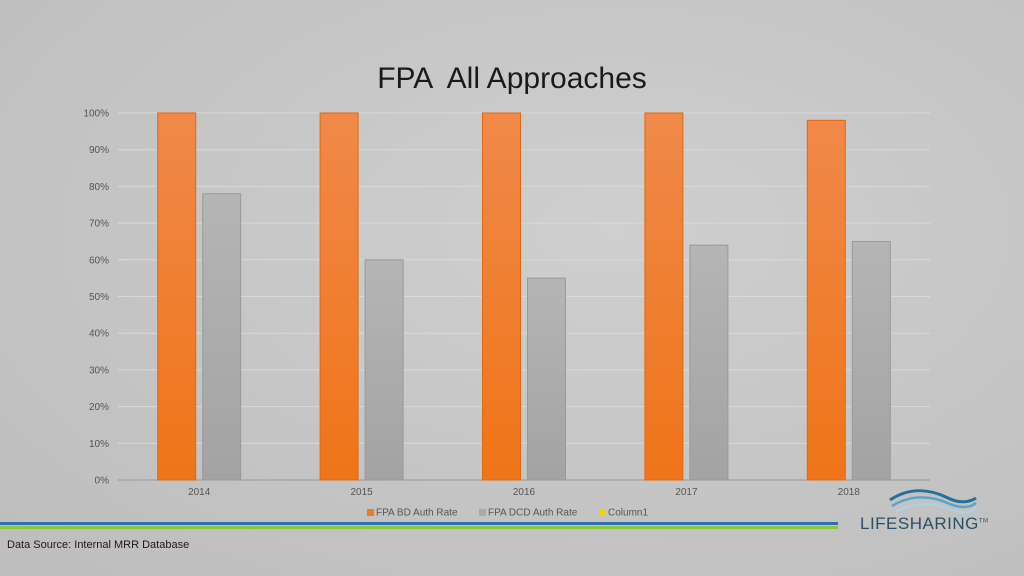 This screenshot has width=1024, height=576. I want to click on y-tick-label: 40%, so click(99, 334).